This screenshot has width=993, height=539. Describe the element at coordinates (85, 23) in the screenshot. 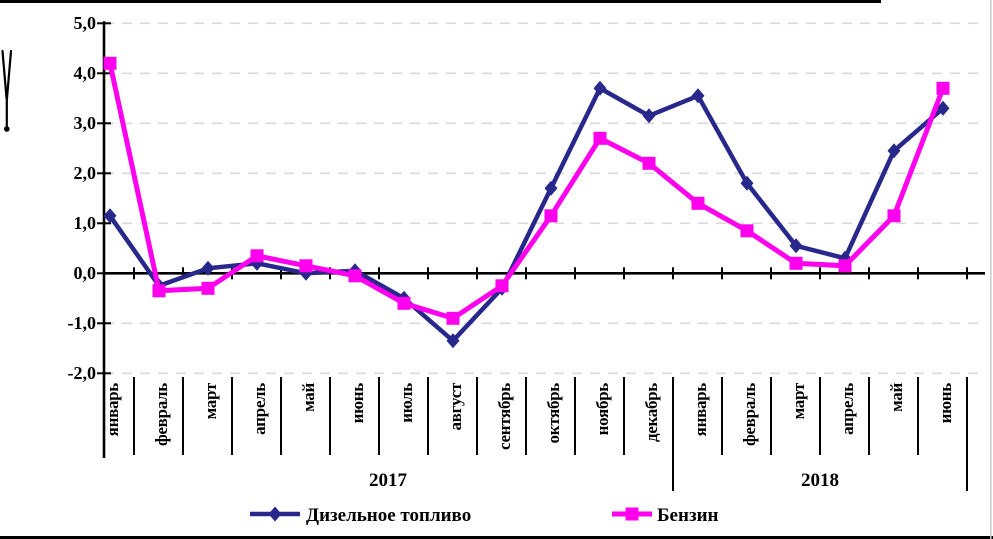

I see `ytick-label: 5,0` at that location.